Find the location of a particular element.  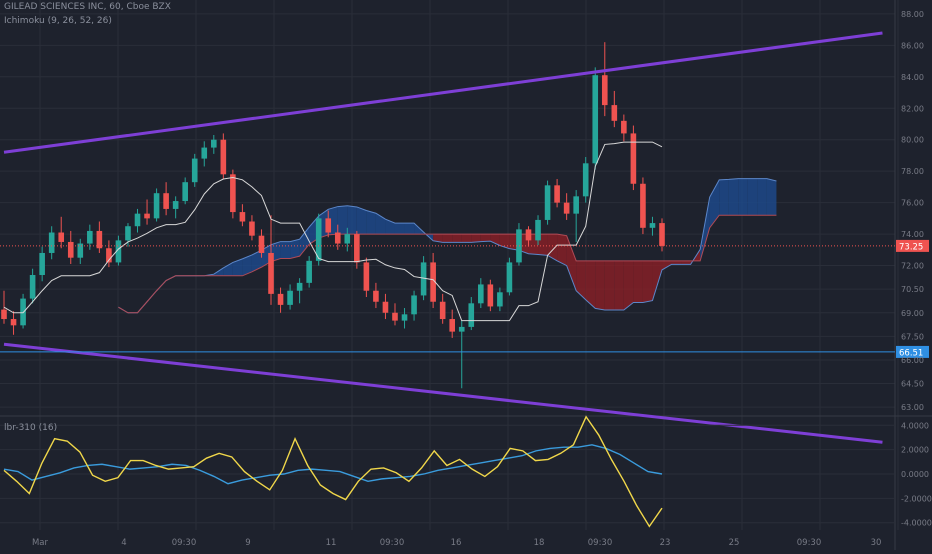

time-tick: 9 is located at coordinates (247, 543).